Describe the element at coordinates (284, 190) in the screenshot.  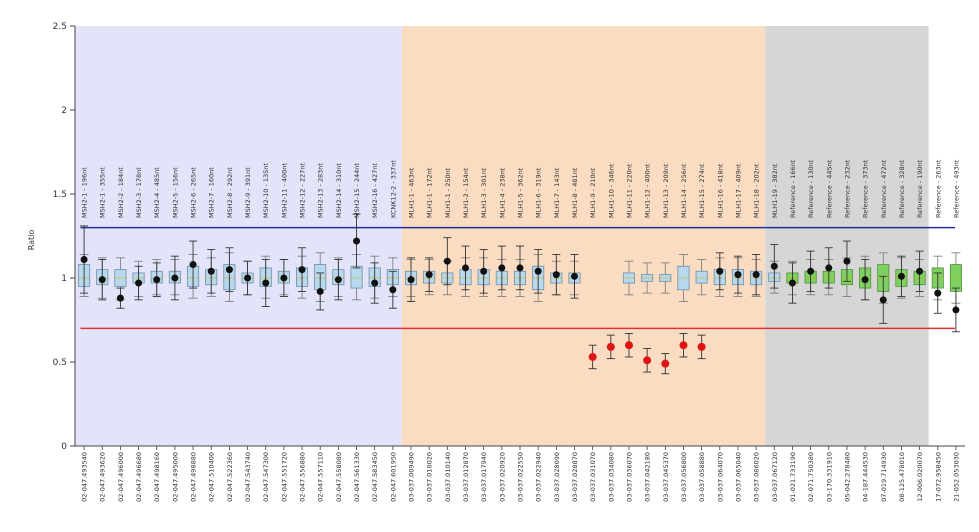
I see `probe-label: MSH2-11 - 400nt` at that location.